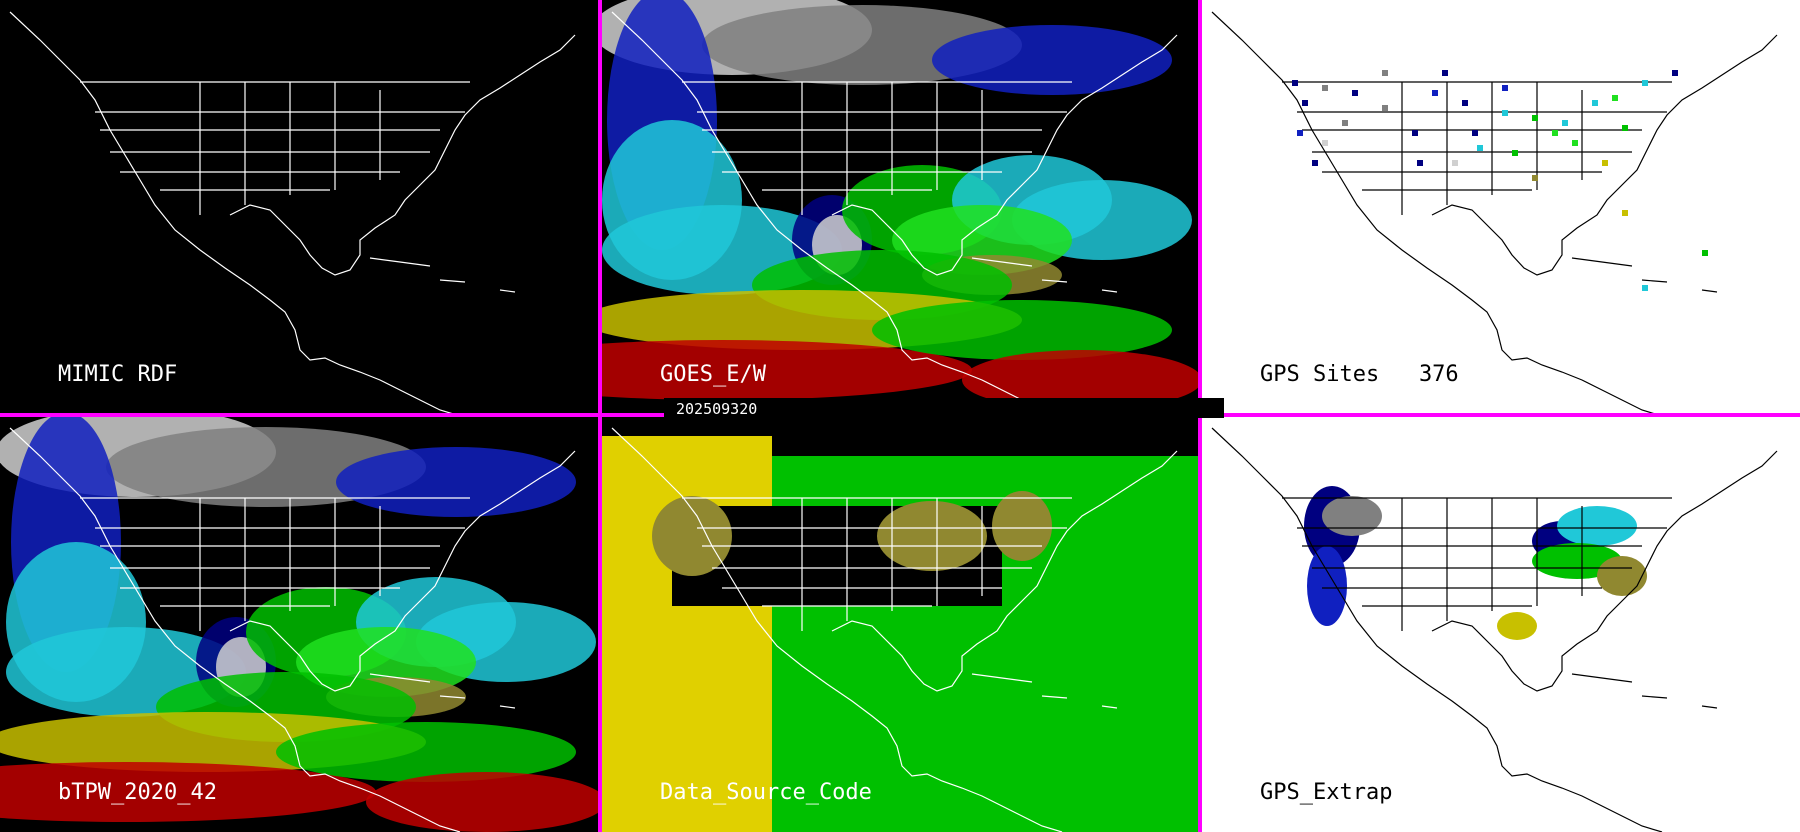 This screenshot has height=832, width=1800. Describe the element at coordinates (717, 409) in the screenshot. I see `timestamp-label: 202509320` at that location.